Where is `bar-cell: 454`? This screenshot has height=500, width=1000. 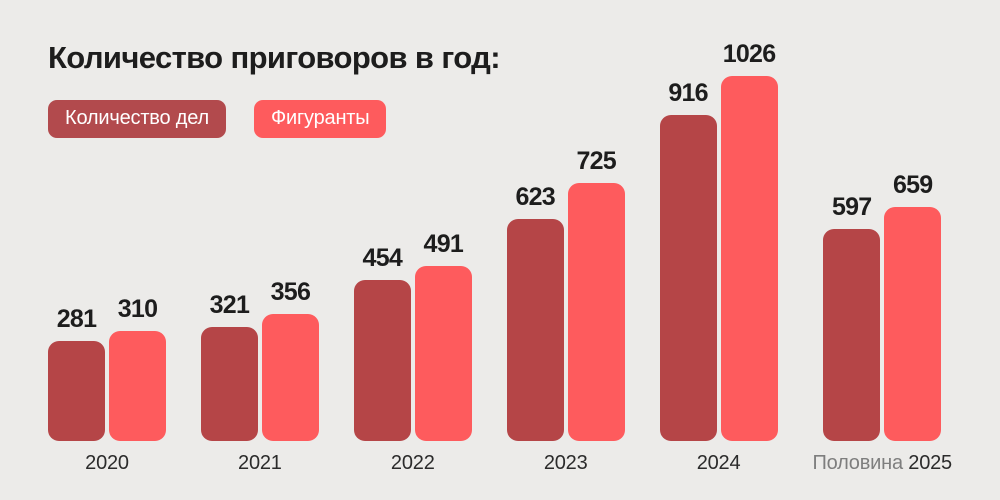
bar-cell: 454 is located at coordinates (382, 342).